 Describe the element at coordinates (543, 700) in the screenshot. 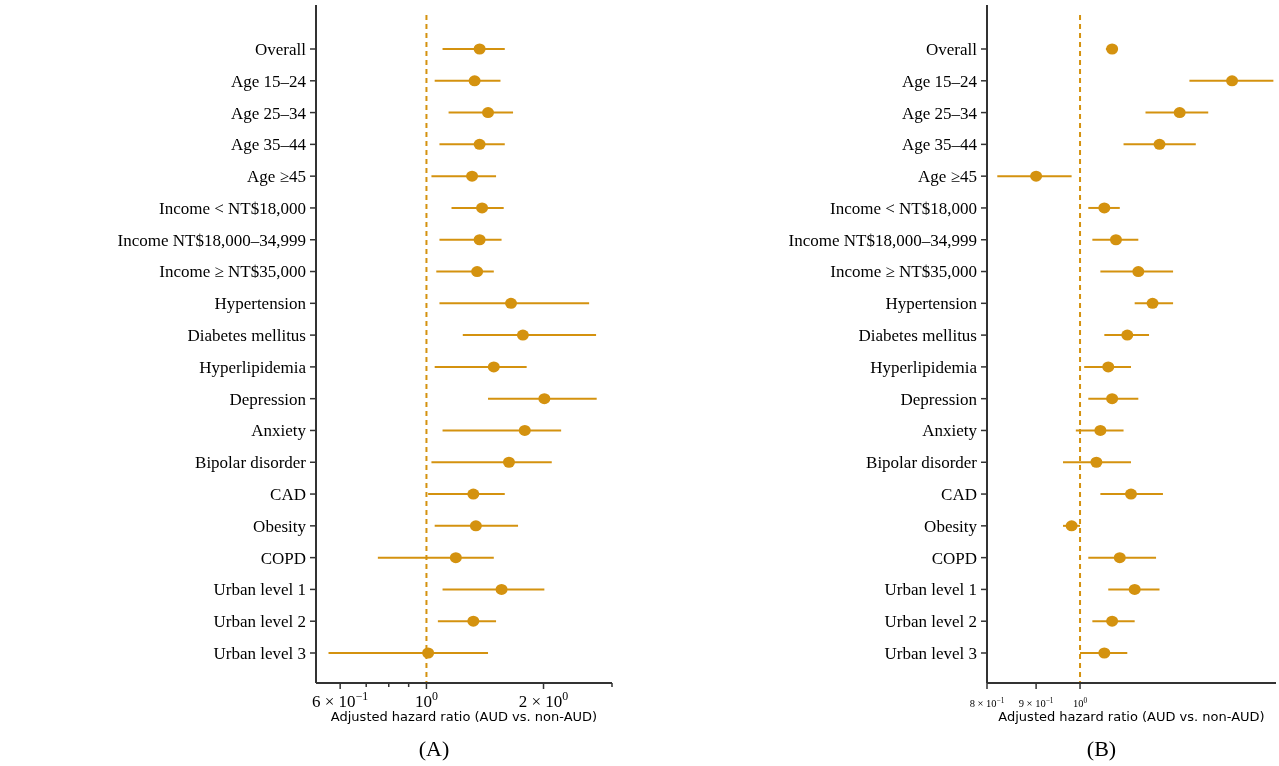

I see `x-tick-label: 2 × 10$^{0}$` at that location.